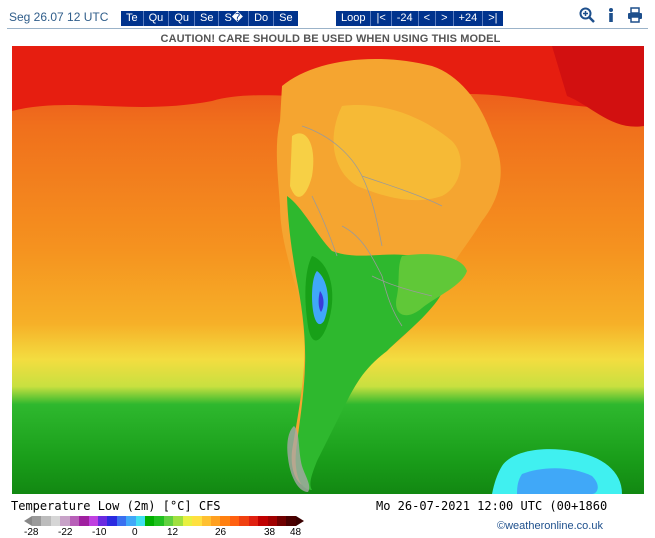  I want to click on andes-coldest-spot, so click(321, 301).